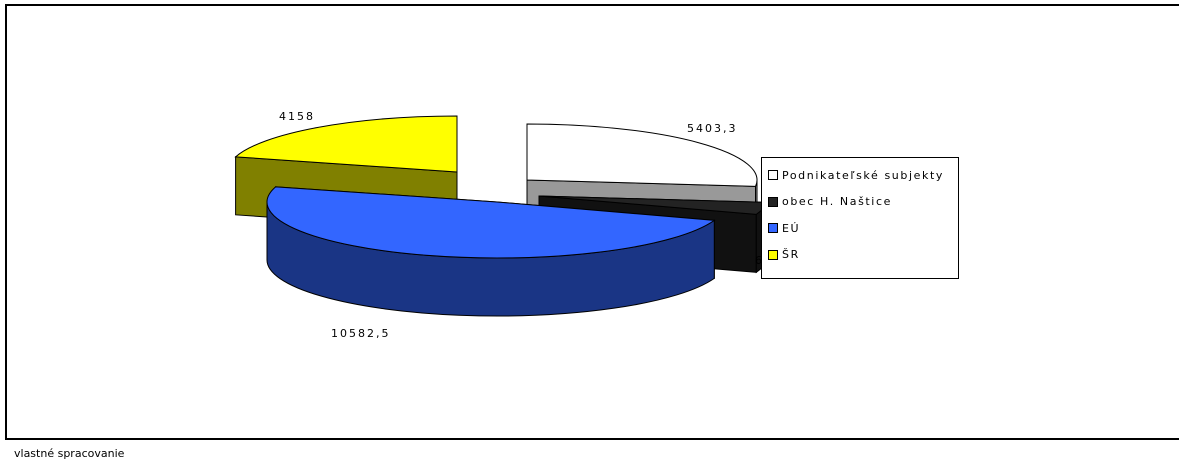  I want to click on legend-label: Podnikateľské subjekty, so click(863, 175).